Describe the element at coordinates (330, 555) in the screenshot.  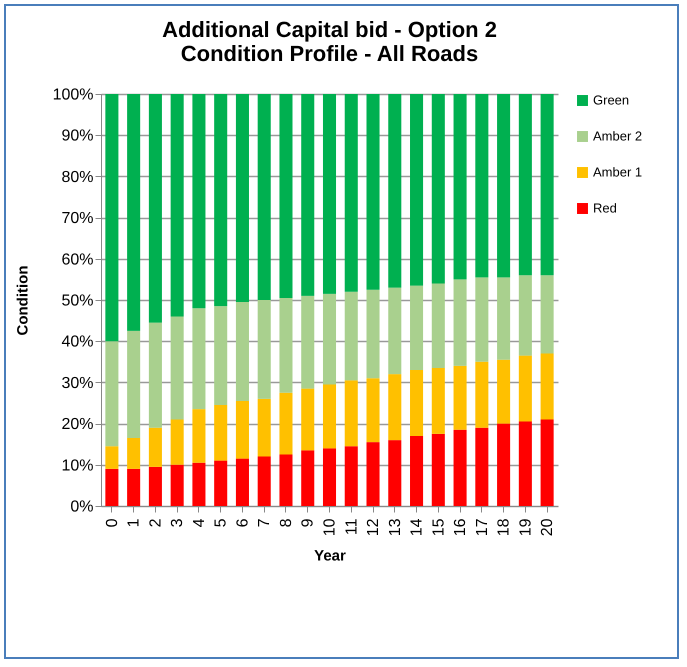
I see `x-axis-title: Year` at that location.